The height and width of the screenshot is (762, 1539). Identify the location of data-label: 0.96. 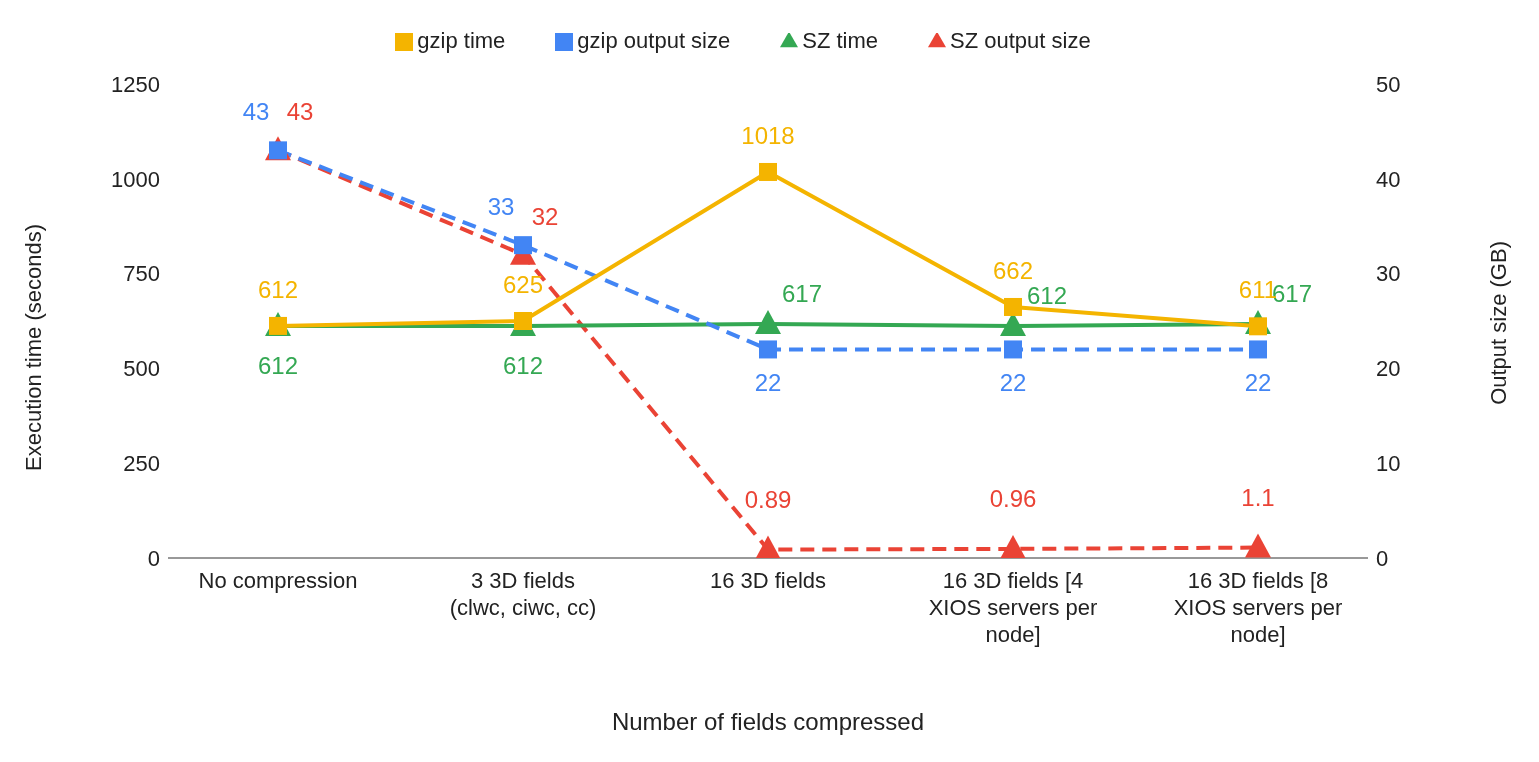
(1013, 498).